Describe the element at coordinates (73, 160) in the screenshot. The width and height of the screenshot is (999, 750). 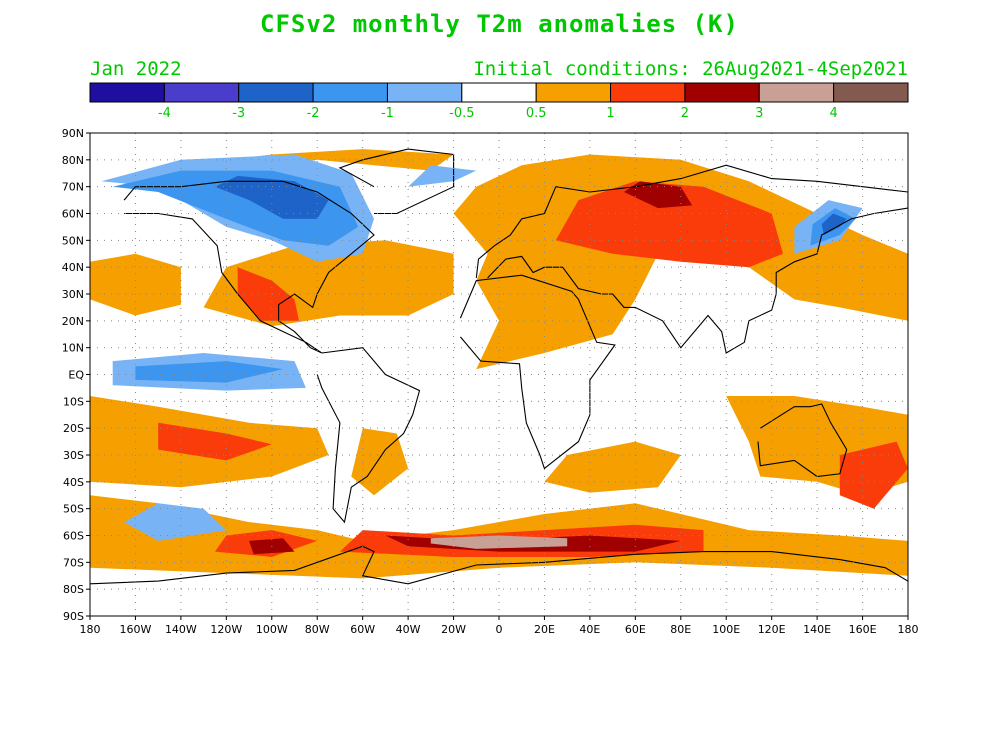
I see `y-tick-label: 80N` at that location.